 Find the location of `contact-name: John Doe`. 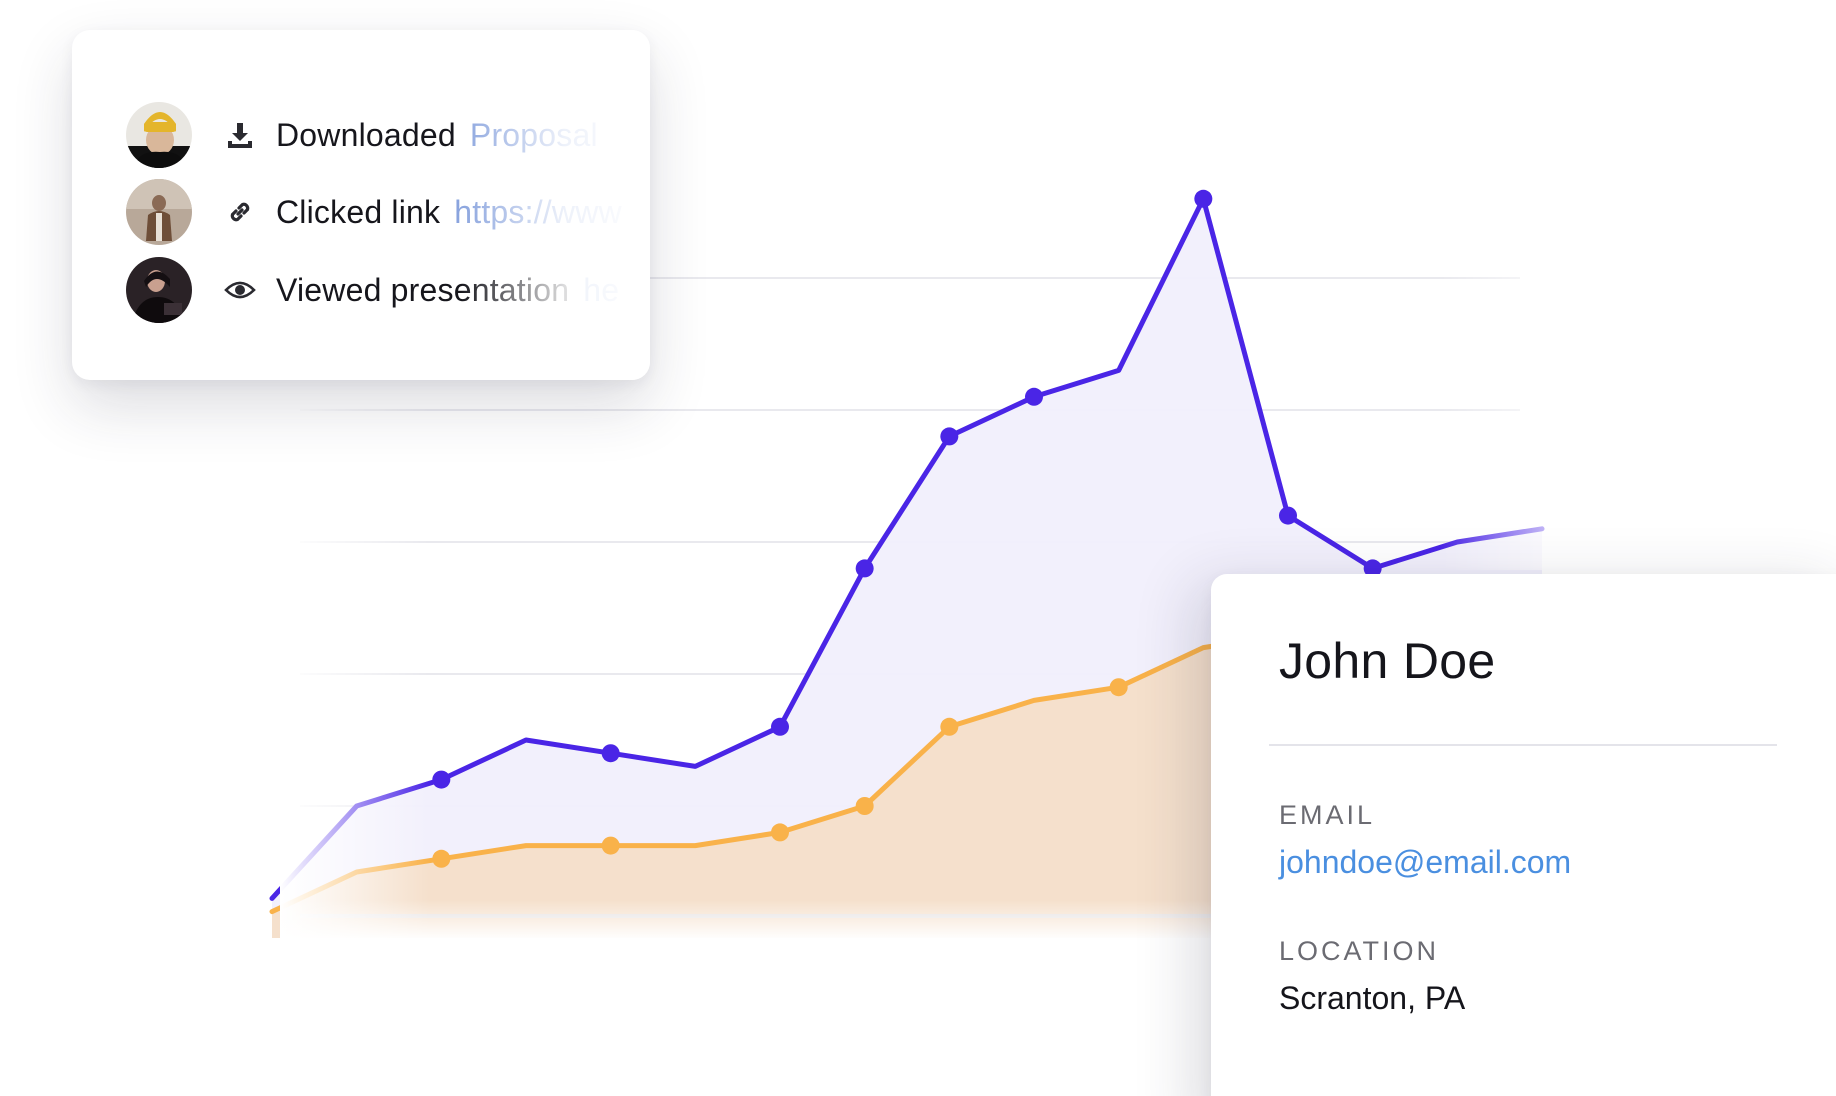

contact-name: John Doe is located at coordinates (1387, 661).